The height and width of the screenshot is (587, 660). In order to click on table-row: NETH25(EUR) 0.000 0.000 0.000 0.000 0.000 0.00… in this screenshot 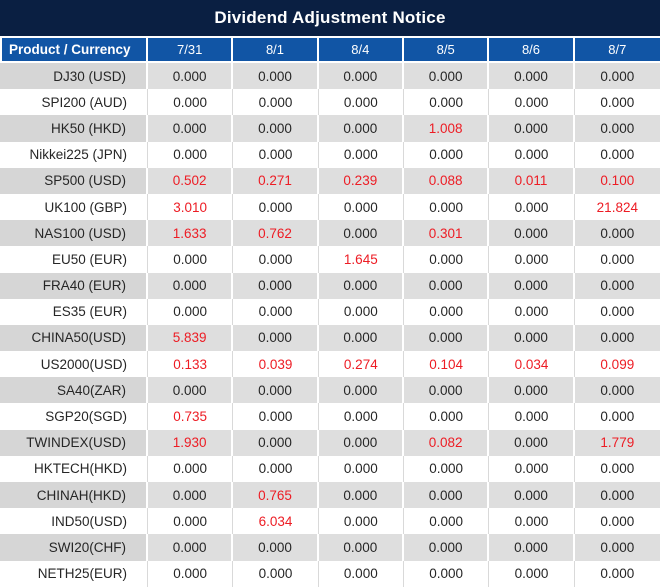, I will do `click(330, 573)`.